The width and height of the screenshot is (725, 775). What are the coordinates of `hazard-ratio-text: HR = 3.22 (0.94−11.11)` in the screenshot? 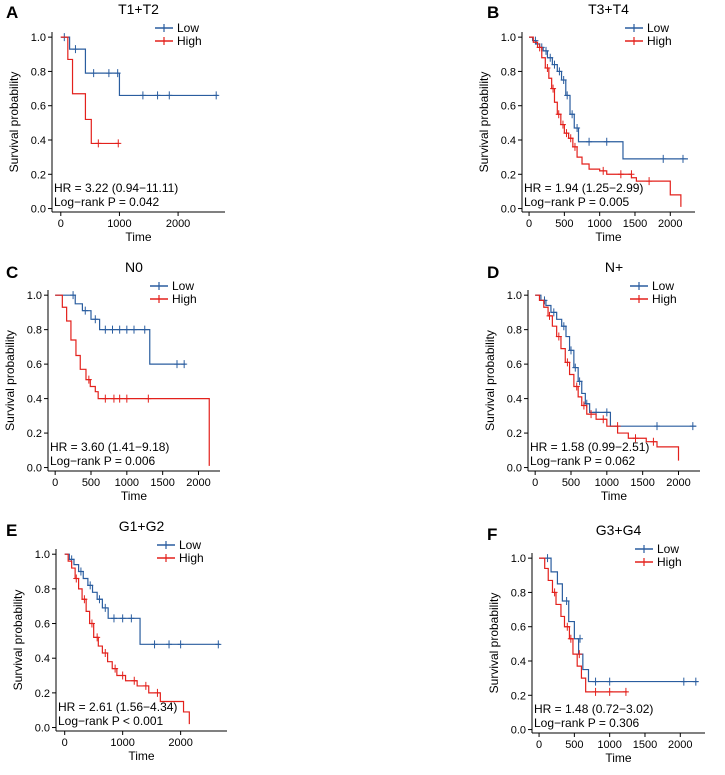 It's located at (116, 188).